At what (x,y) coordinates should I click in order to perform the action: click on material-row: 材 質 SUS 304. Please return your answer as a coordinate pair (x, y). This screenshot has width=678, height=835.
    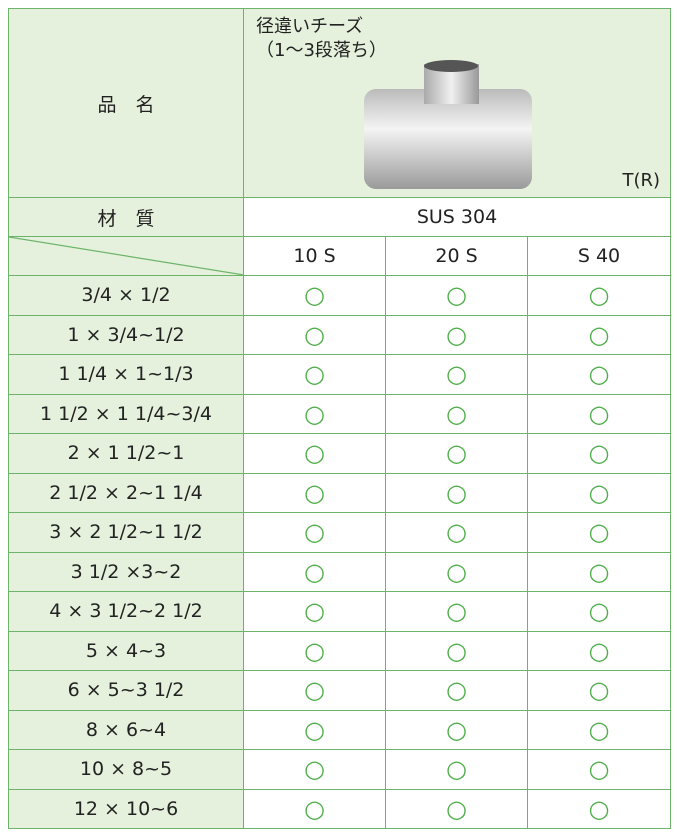
    Looking at the image, I should click on (340, 217).